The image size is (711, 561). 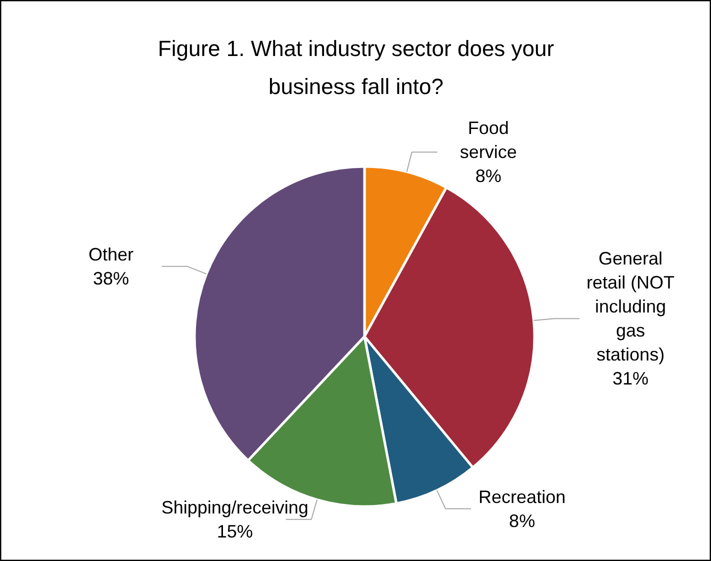 I want to click on data-label: 38%, so click(x=110, y=278).